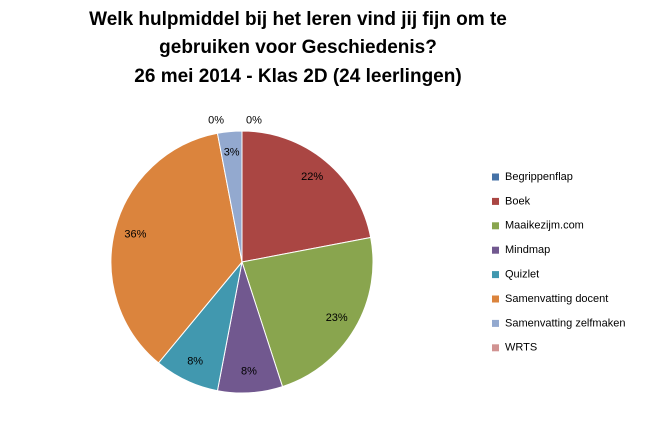 The image size is (646, 423). What do you see at coordinates (527, 250) in the screenshot?
I see `legend-label: Mindmap` at bounding box center [527, 250].